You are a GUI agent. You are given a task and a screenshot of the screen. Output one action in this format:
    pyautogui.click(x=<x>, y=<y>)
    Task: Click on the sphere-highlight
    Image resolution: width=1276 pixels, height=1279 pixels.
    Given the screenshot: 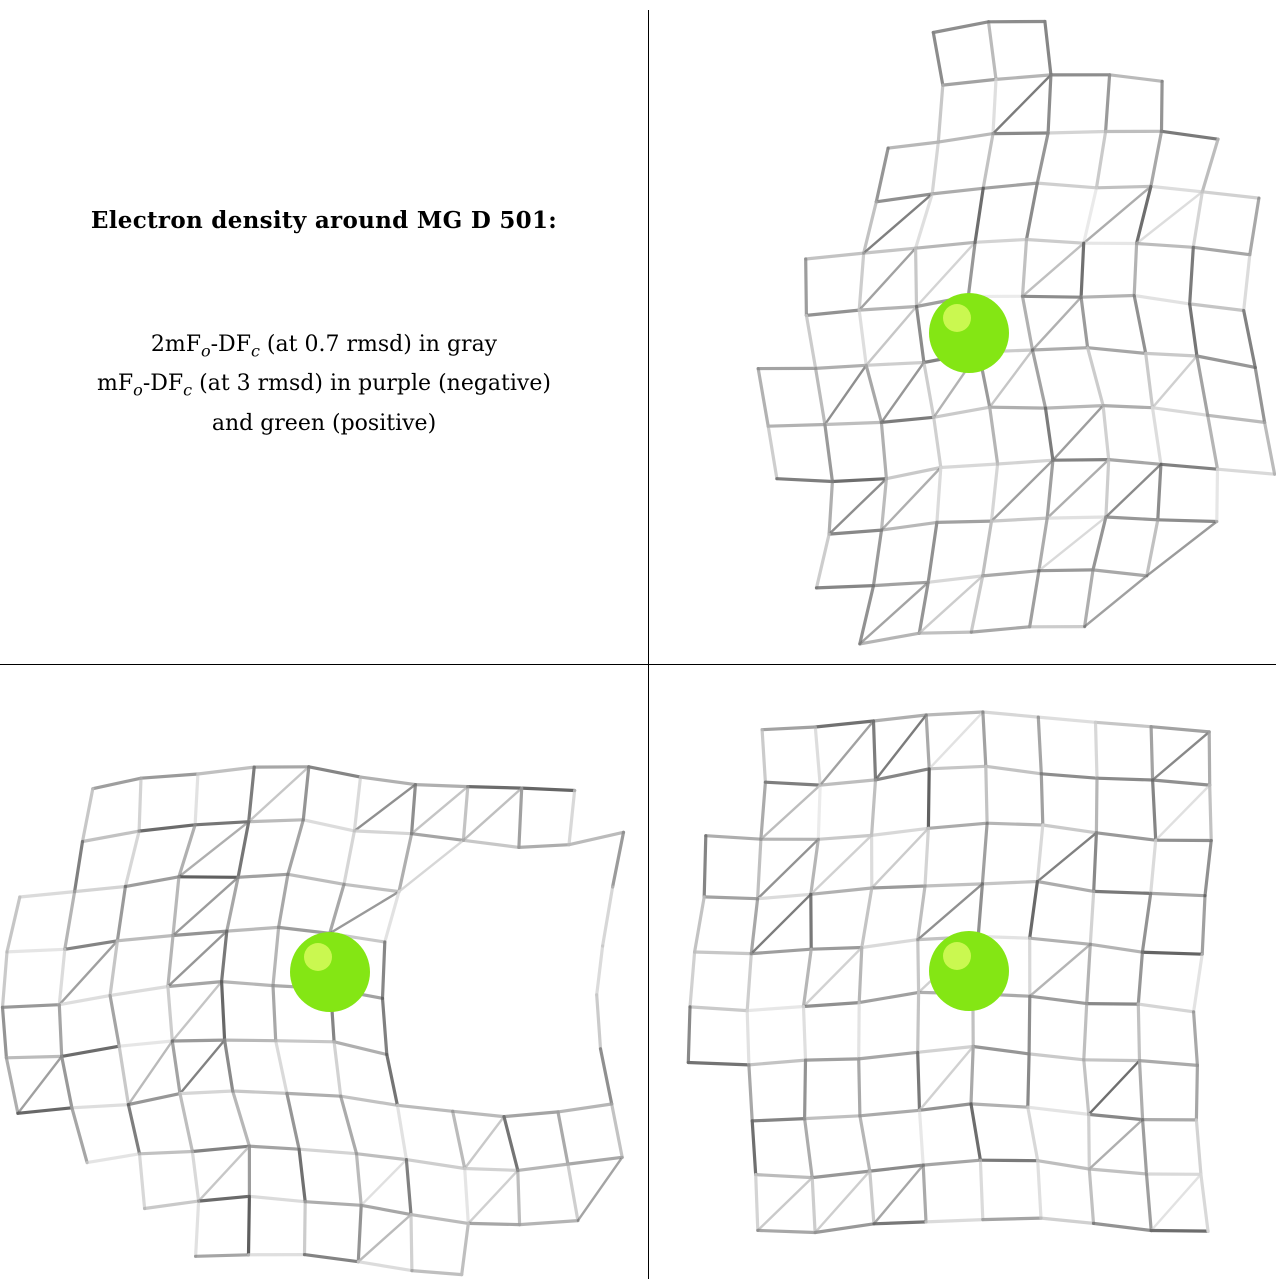 What is the action you would take?
    pyautogui.click(x=318, y=957)
    